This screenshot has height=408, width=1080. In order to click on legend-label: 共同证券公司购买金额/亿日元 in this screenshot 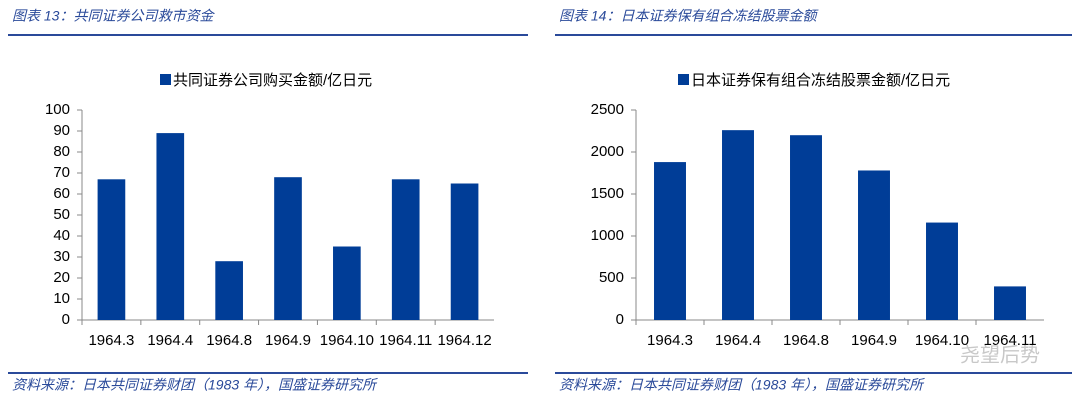, I will do `click(272, 80)`.